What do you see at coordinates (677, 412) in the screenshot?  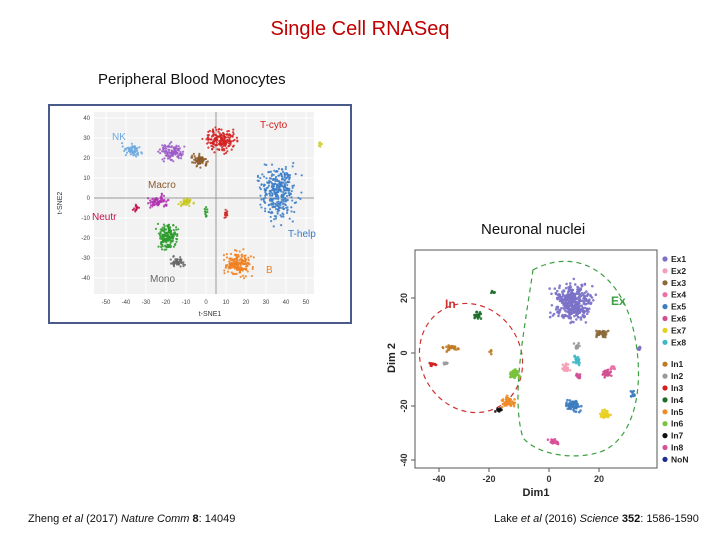 I see `legend-label: In5` at bounding box center [677, 412].